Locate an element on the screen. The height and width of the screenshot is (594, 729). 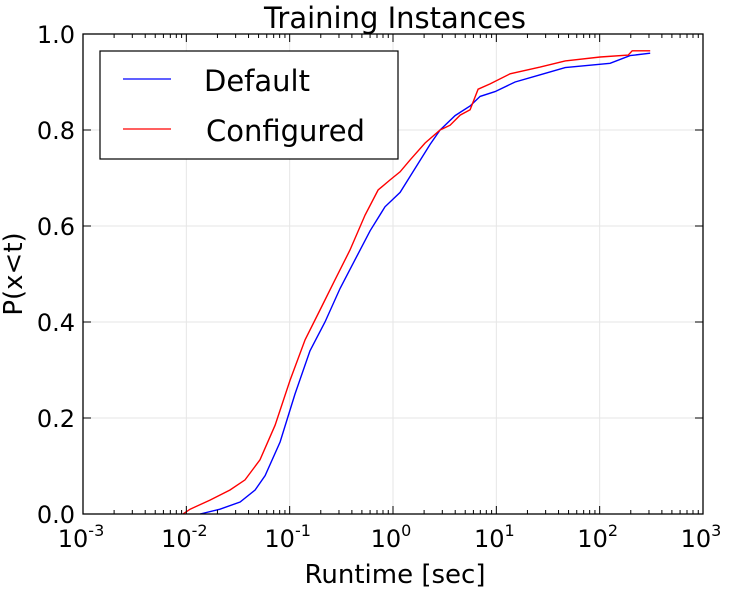
legend: Default Configured is located at coordinates (249, 105).